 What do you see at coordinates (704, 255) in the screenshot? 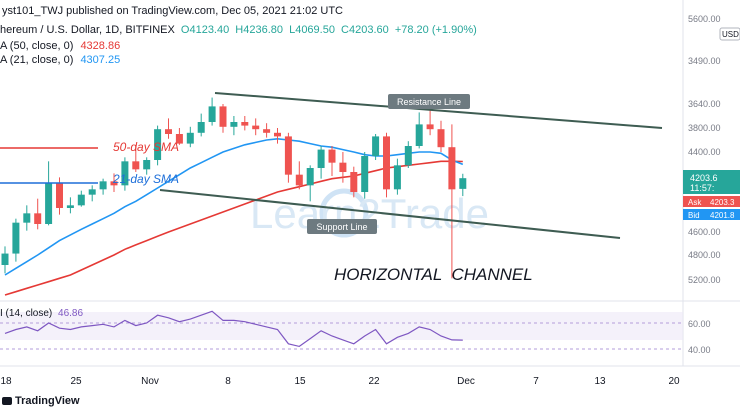
I see `price-tick-label: 4800.00` at bounding box center [704, 255].